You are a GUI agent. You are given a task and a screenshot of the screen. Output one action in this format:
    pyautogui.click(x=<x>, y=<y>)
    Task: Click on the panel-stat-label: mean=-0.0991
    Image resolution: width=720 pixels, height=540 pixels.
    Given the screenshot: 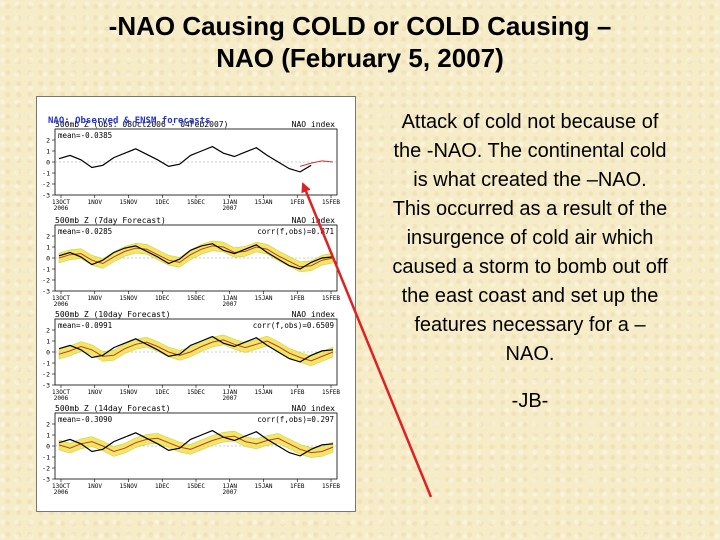 What is the action you would take?
    pyautogui.click(x=85, y=325)
    